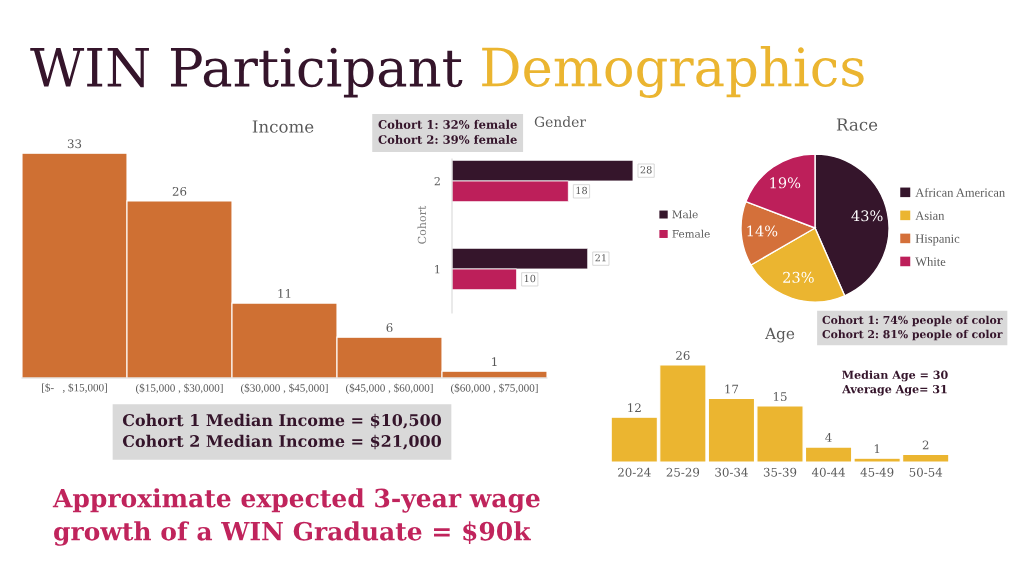  Describe the element at coordinates (895, 383) in the screenshot. I see `annotation: Median Age = 30 Average Age= 31` at that location.